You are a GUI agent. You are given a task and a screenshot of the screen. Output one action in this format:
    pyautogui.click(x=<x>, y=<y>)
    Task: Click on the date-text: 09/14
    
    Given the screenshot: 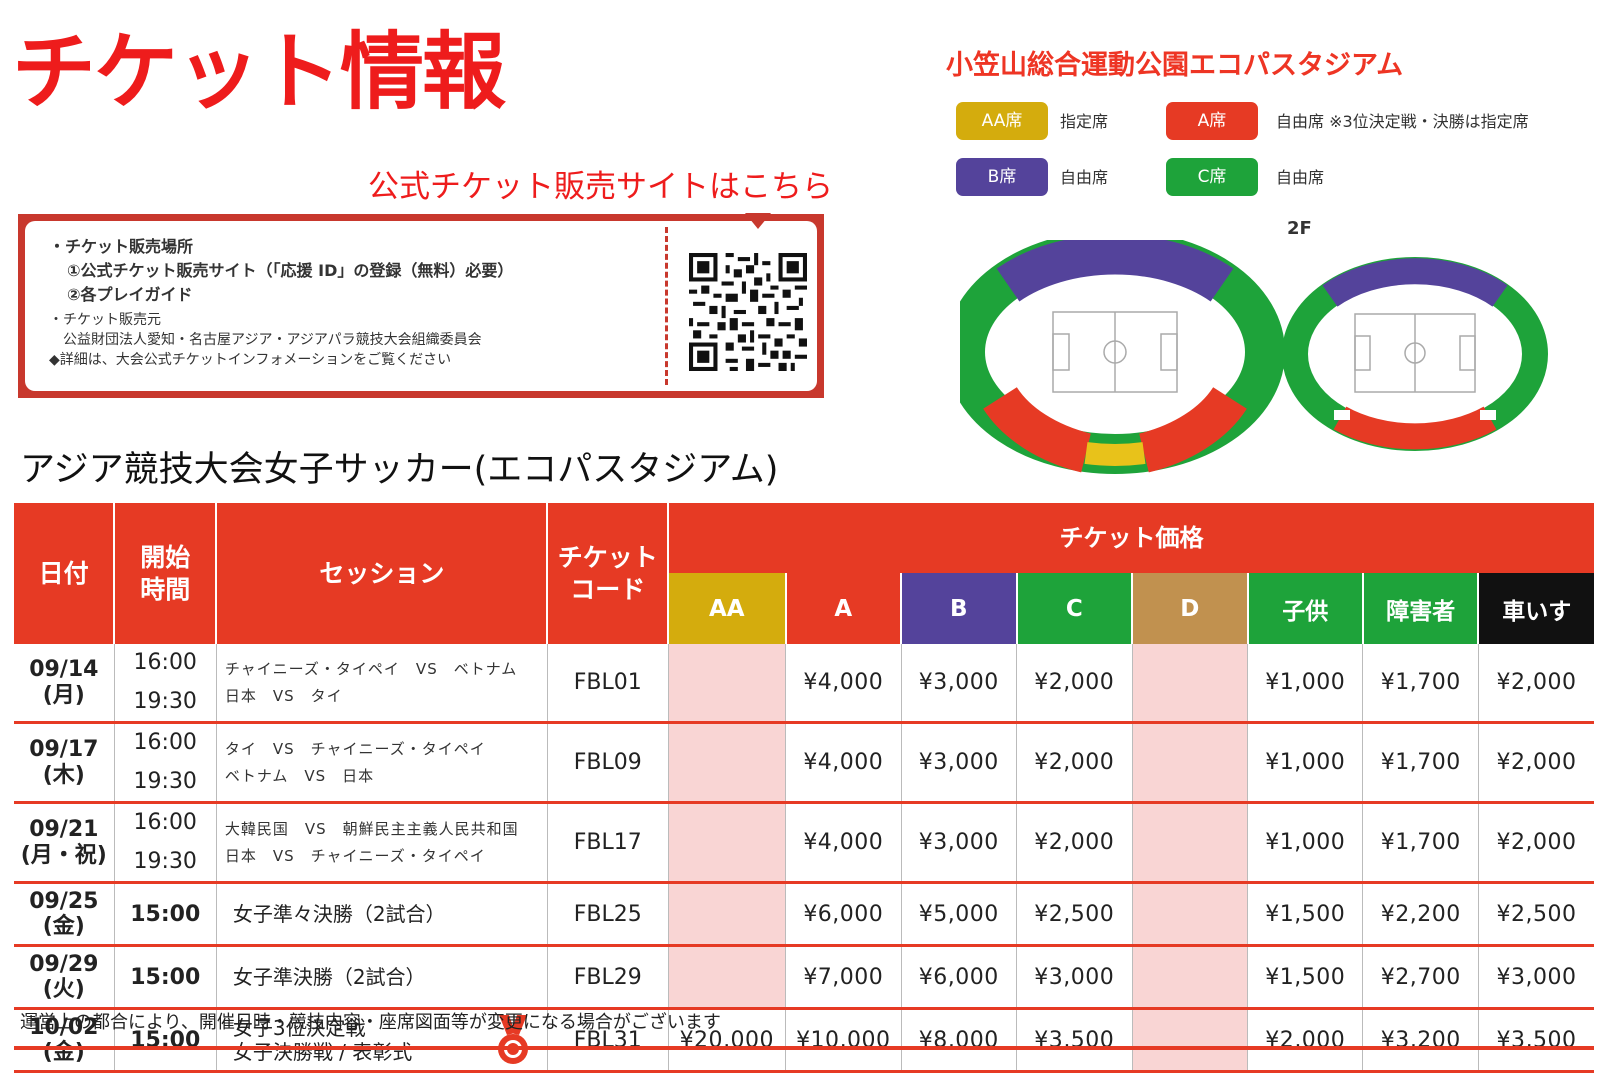 What is the action you would take?
    pyautogui.click(x=64, y=670)
    